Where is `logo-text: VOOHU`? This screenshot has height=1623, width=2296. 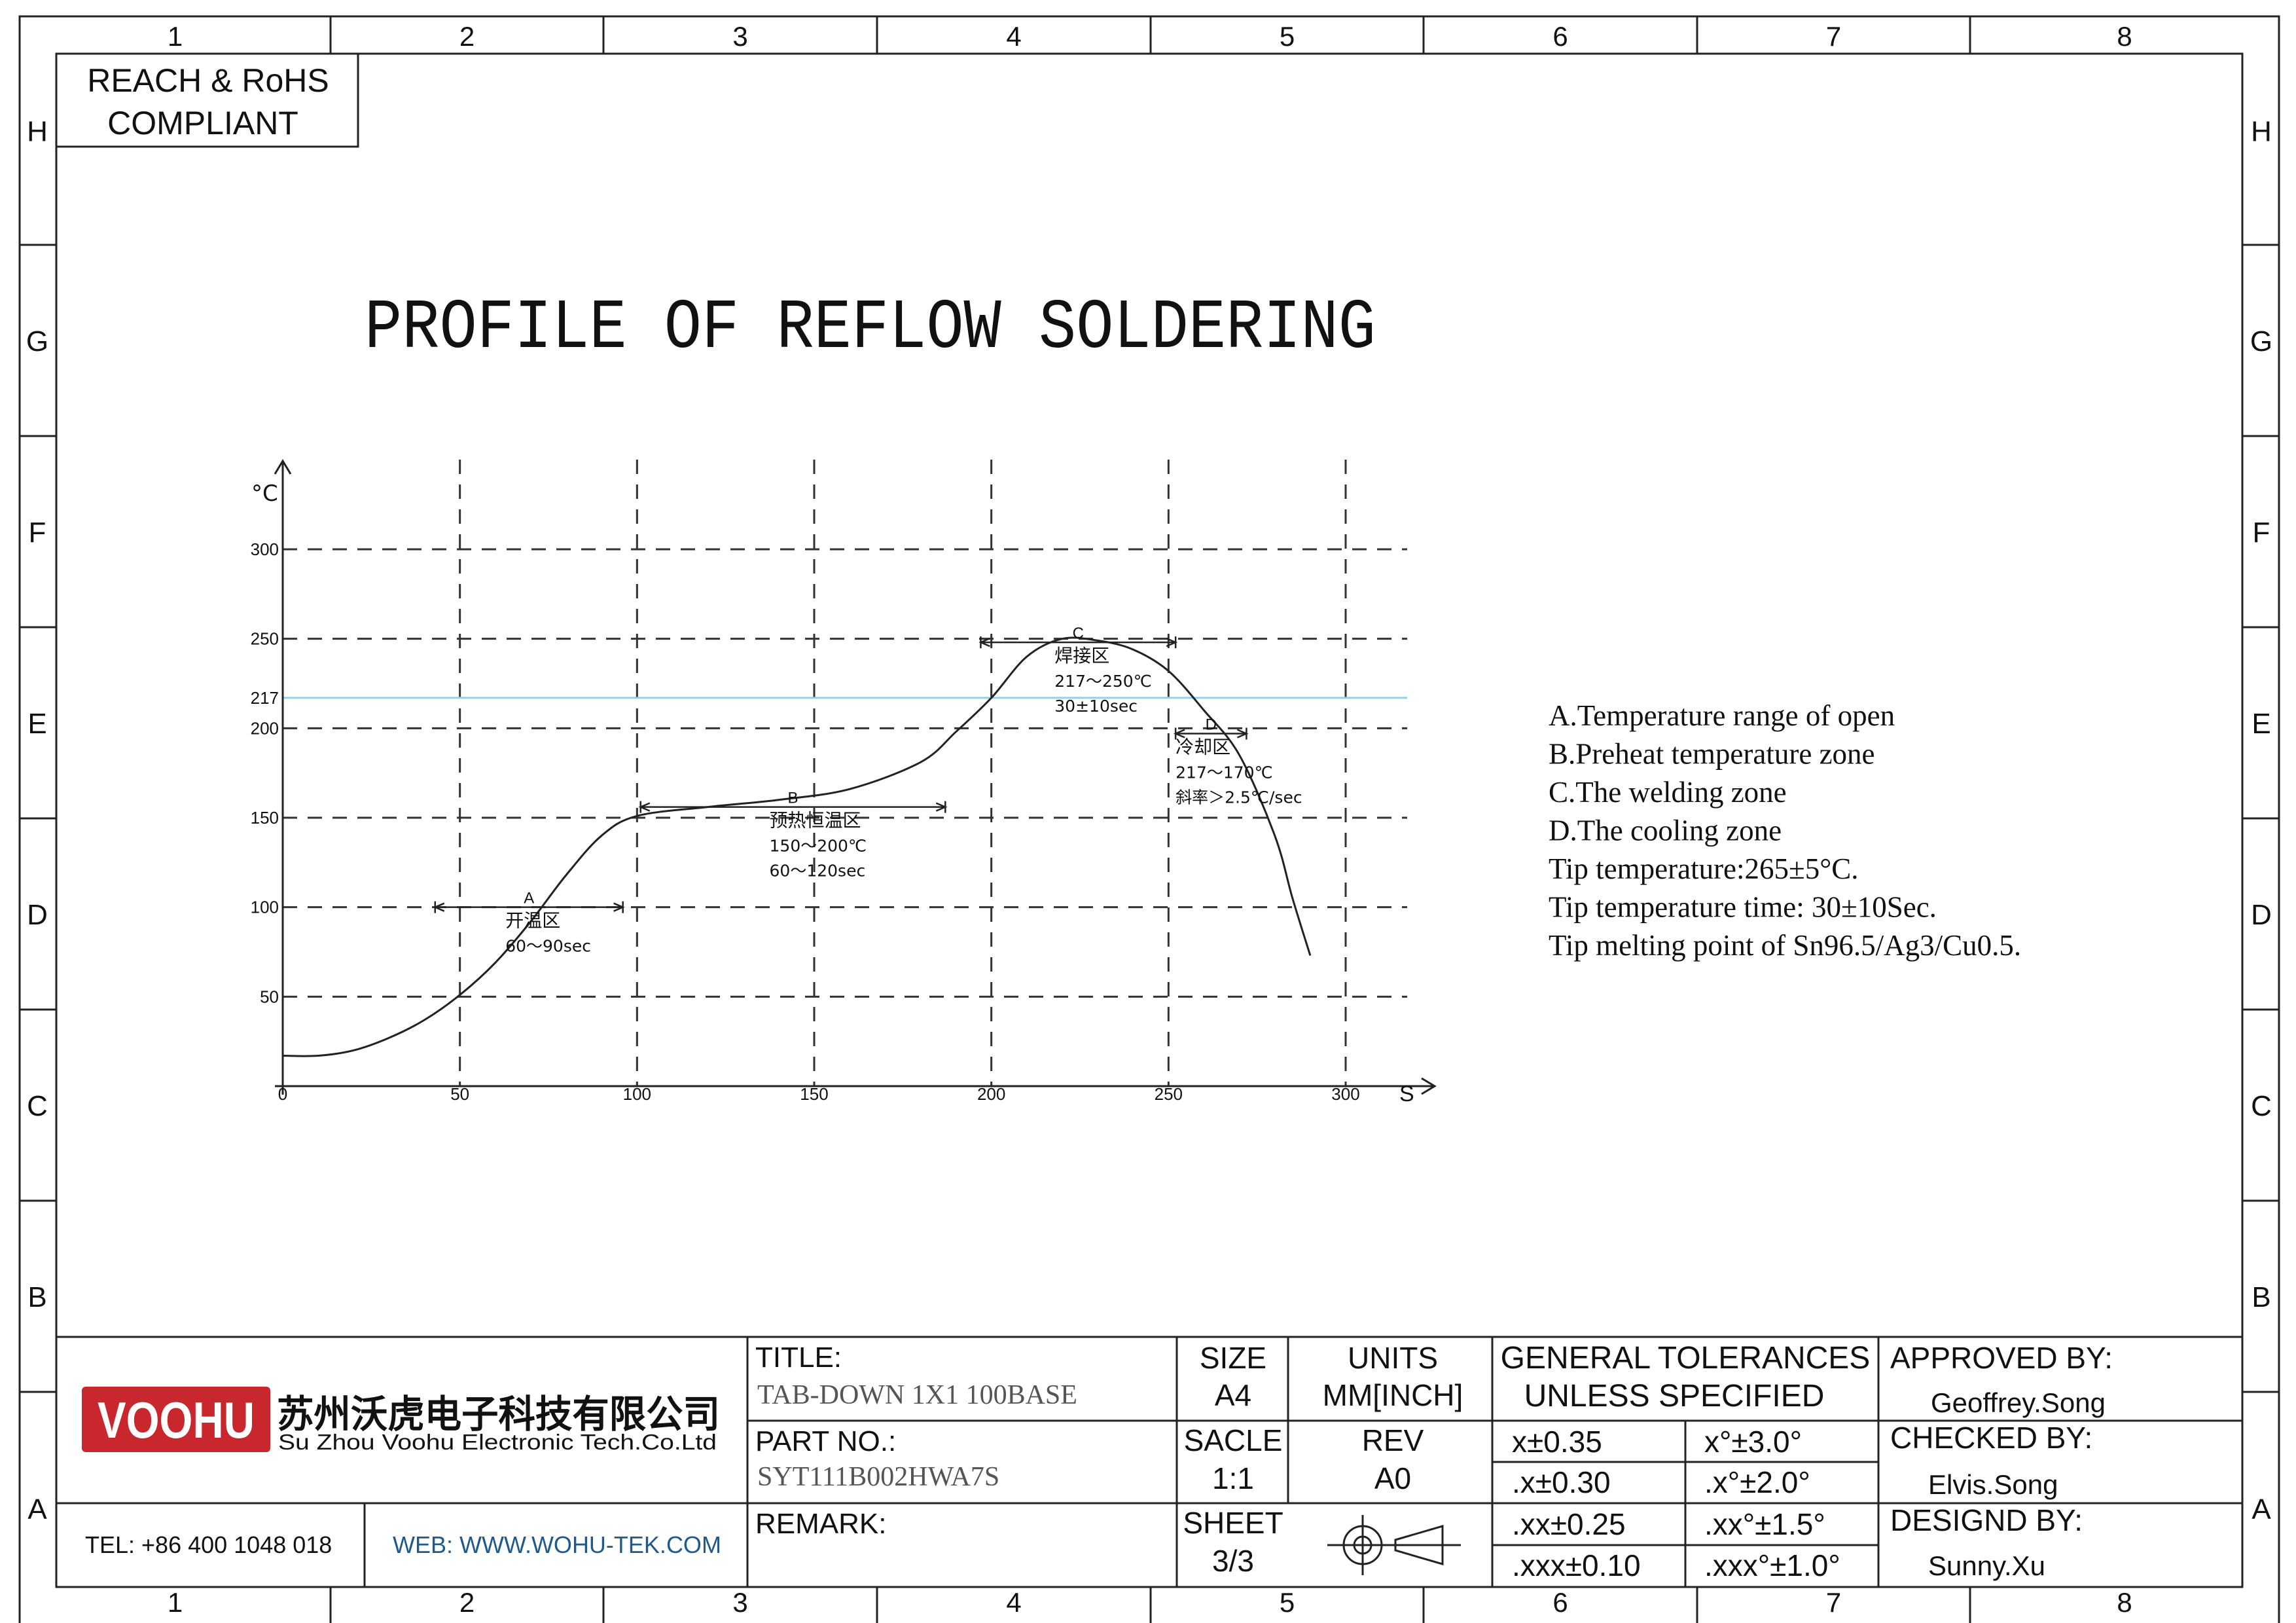 logo-text: VOOHU is located at coordinates (176, 1420).